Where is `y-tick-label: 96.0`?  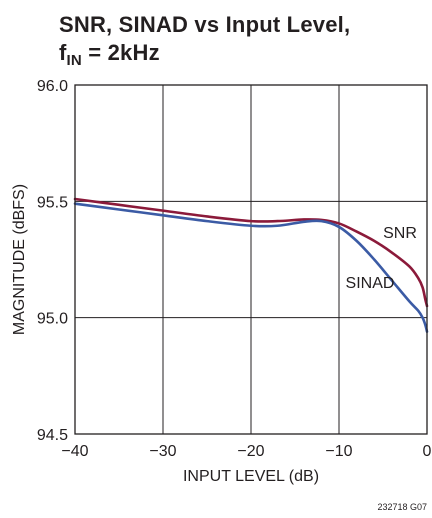 y-tick-label: 96.0 is located at coordinates (52, 86).